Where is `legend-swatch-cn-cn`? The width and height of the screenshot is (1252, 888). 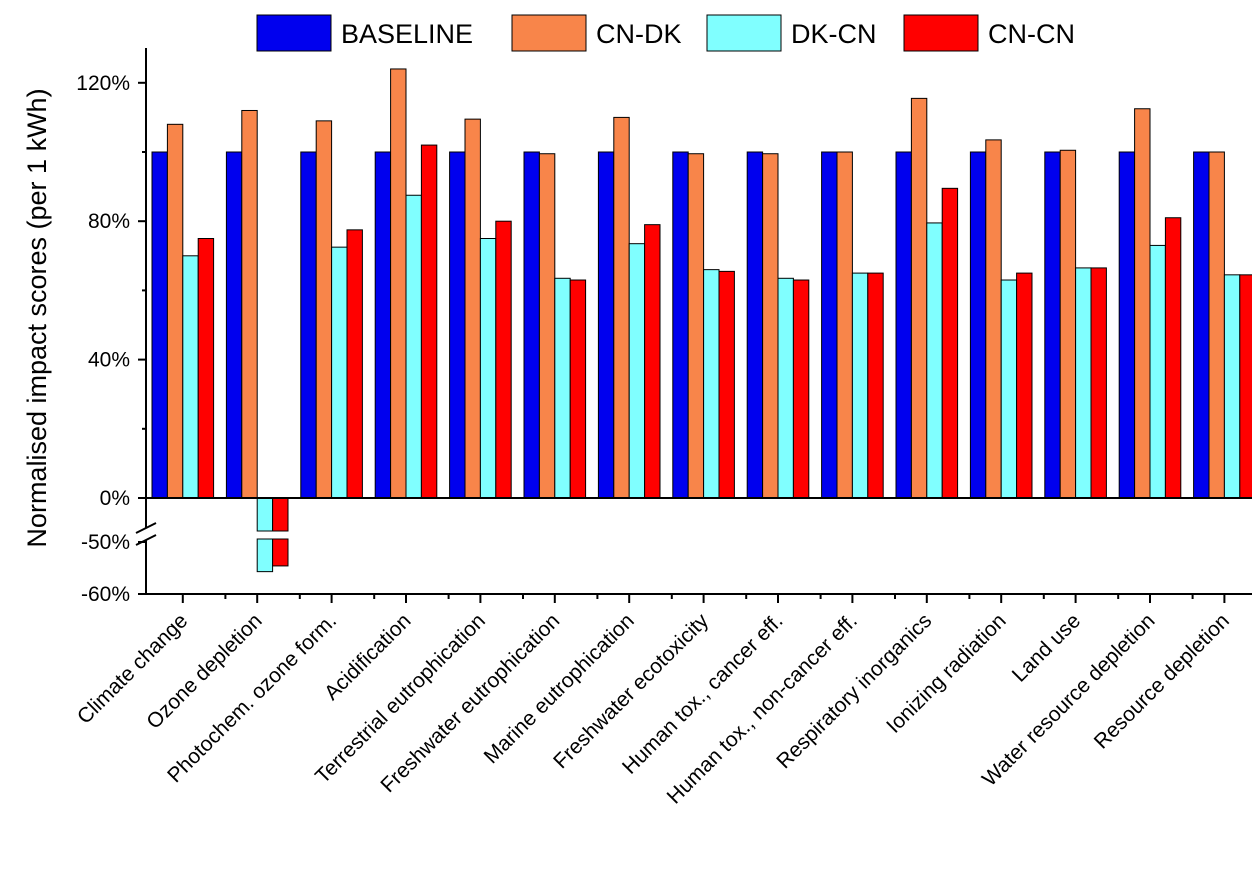 legend-swatch-cn-cn is located at coordinates (941, 33).